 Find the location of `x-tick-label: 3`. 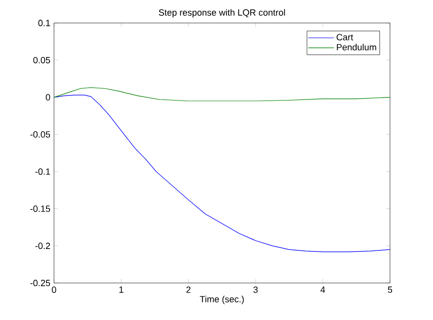

x-tick-label: 3 is located at coordinates (255, 289).